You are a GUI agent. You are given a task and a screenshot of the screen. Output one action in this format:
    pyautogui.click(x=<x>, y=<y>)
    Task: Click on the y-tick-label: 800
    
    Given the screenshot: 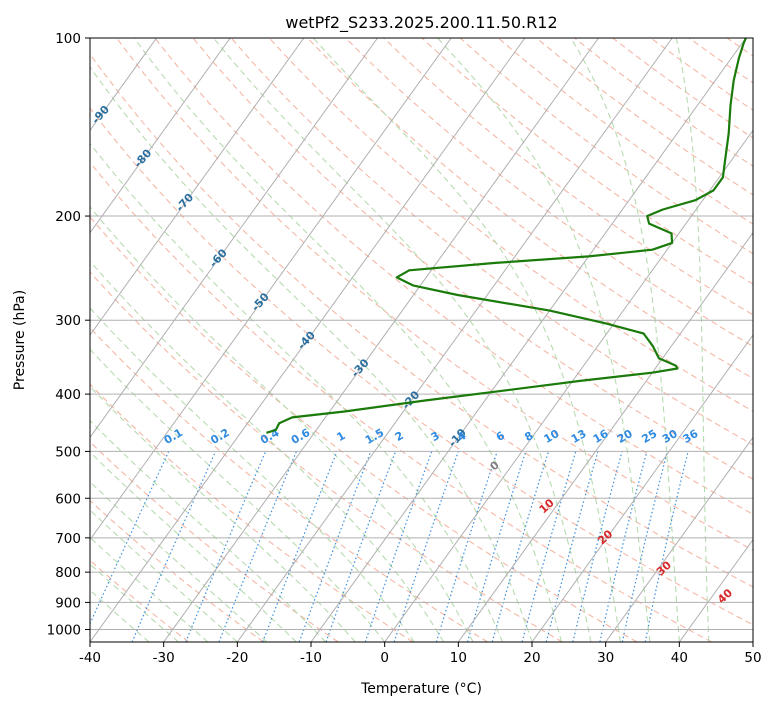 What is the action you would take?
    pyautogui.click(x=68, y=573)
    